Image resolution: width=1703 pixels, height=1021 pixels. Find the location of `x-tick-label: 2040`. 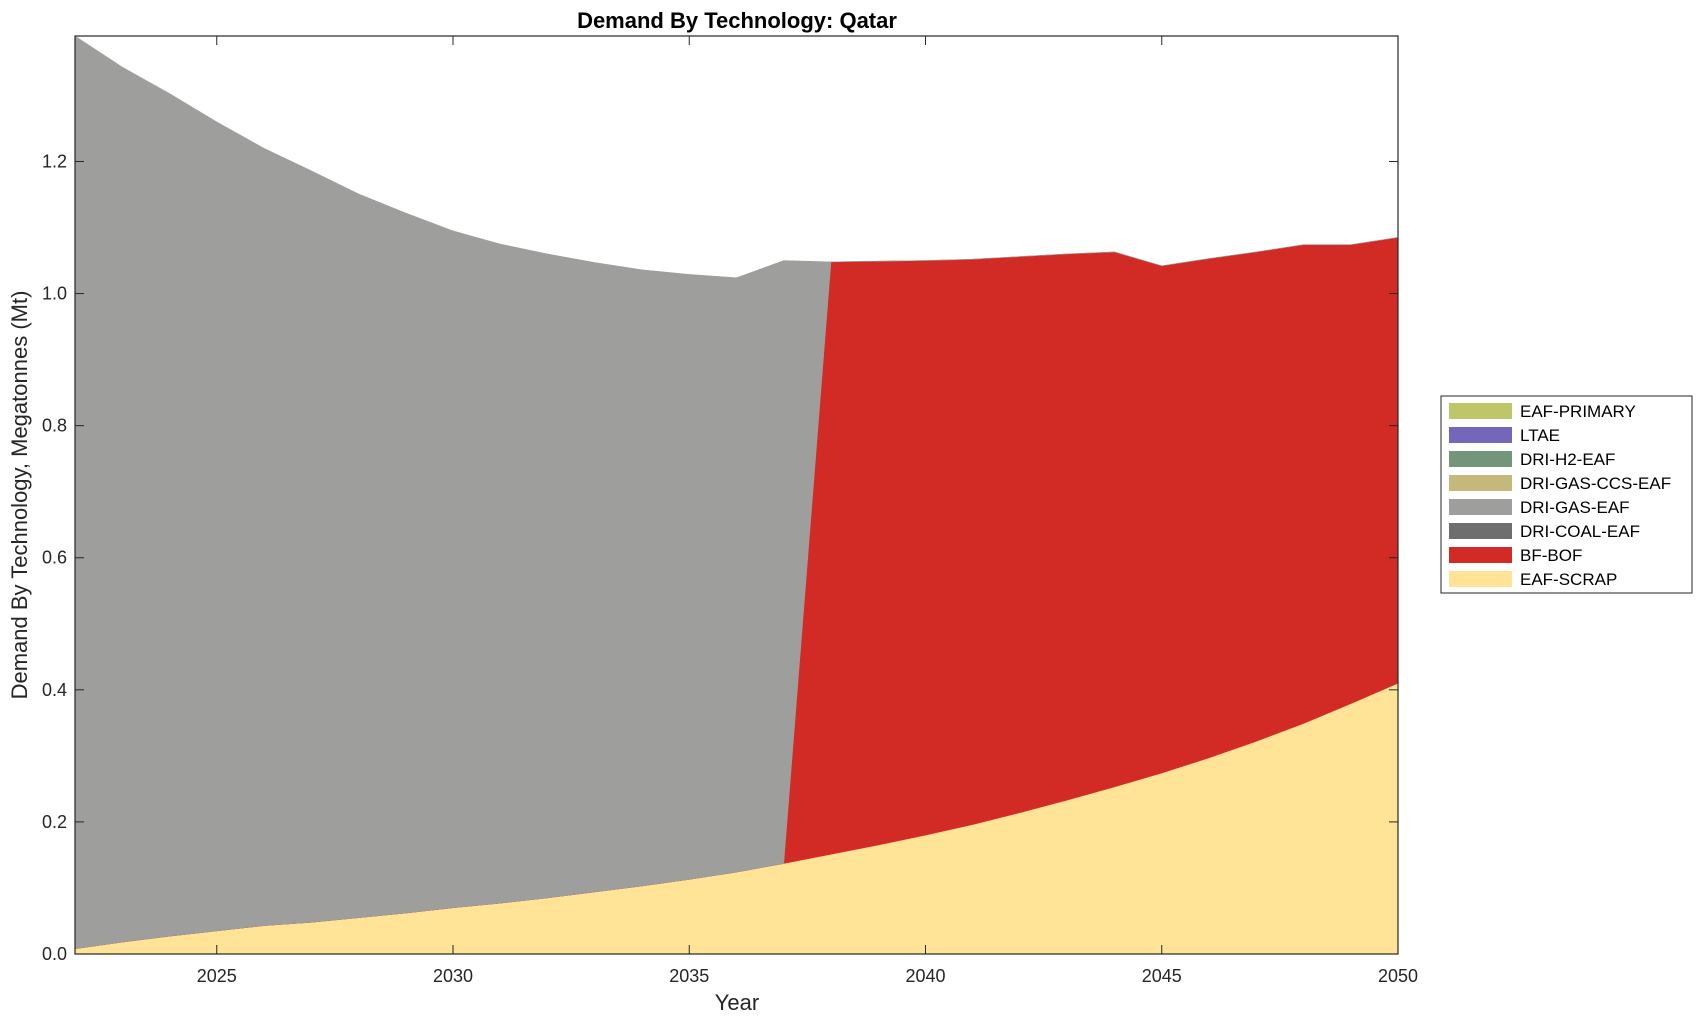

x-tick-label: 2040 is located at coordinates (925, 976).